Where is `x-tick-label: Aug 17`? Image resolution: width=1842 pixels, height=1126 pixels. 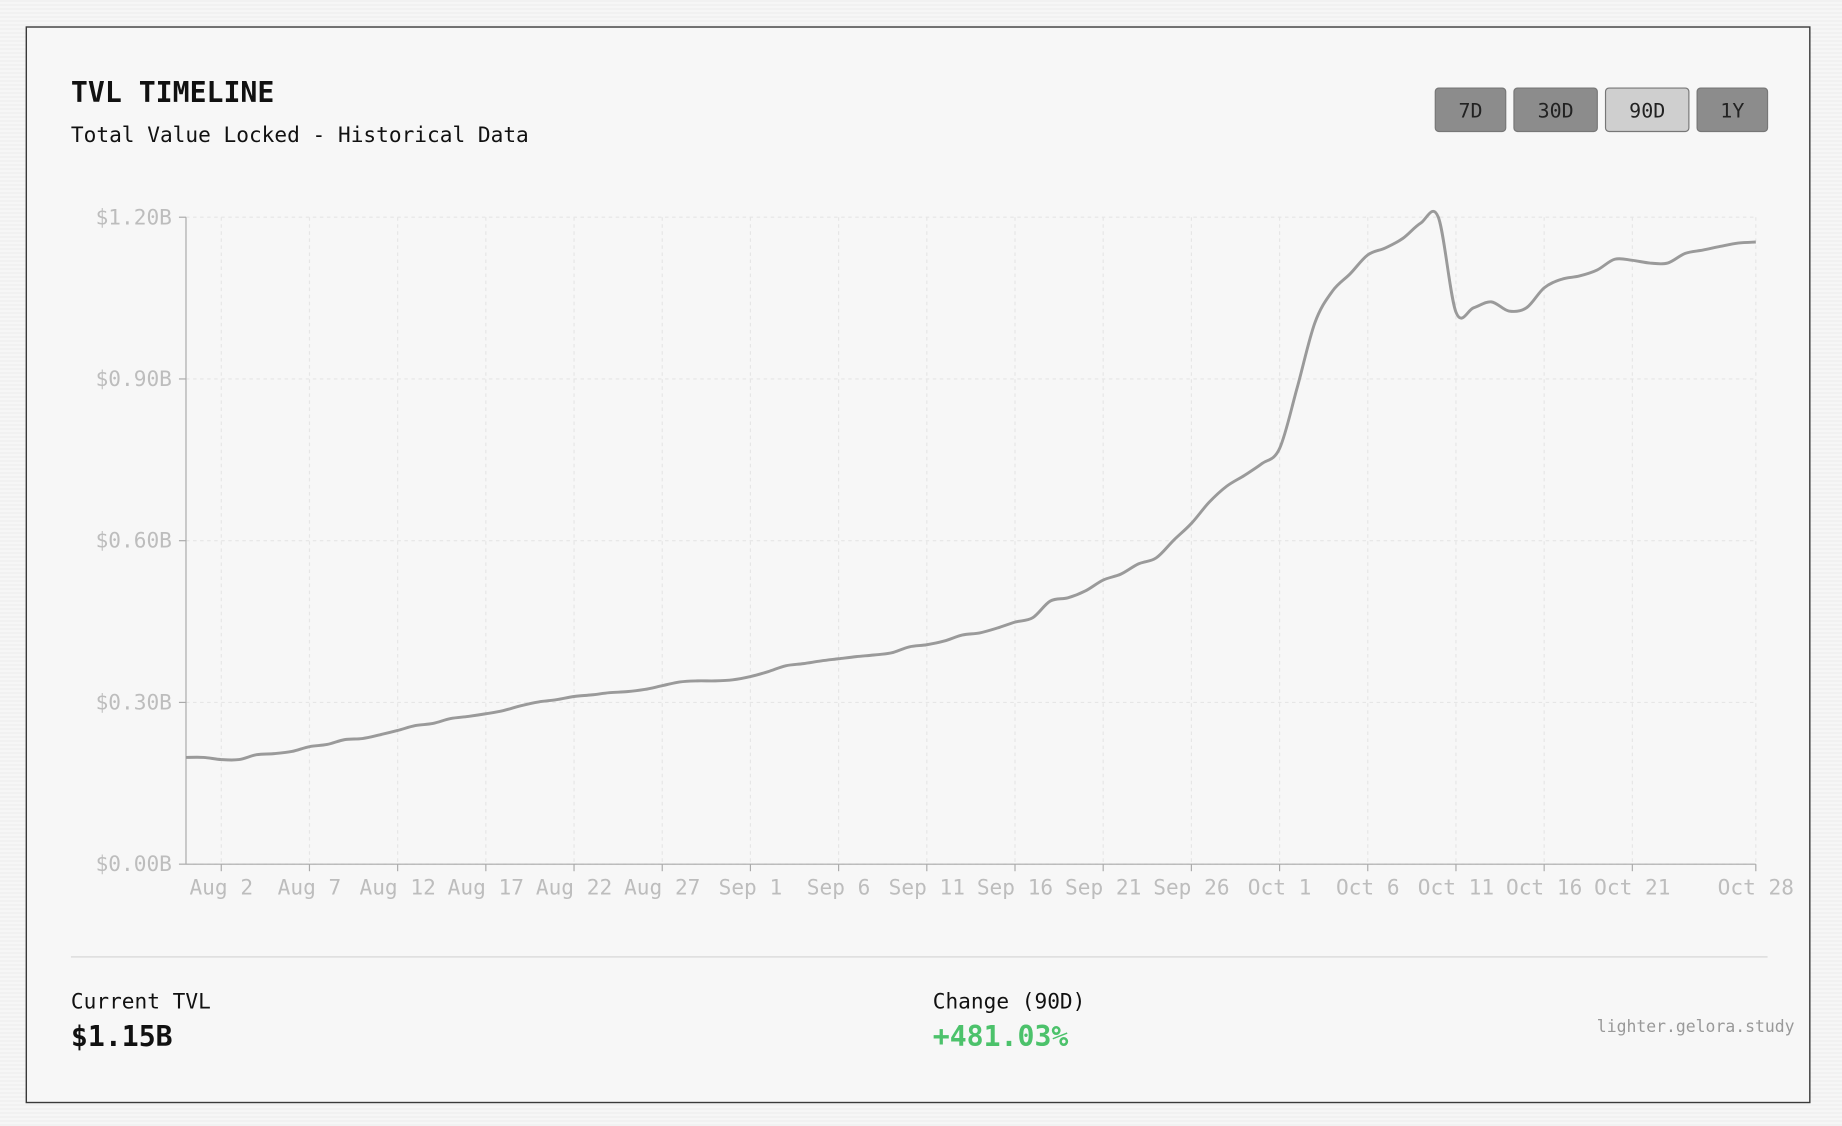
x-tick-label: Aug 17 is located at coordinates (486, 887).